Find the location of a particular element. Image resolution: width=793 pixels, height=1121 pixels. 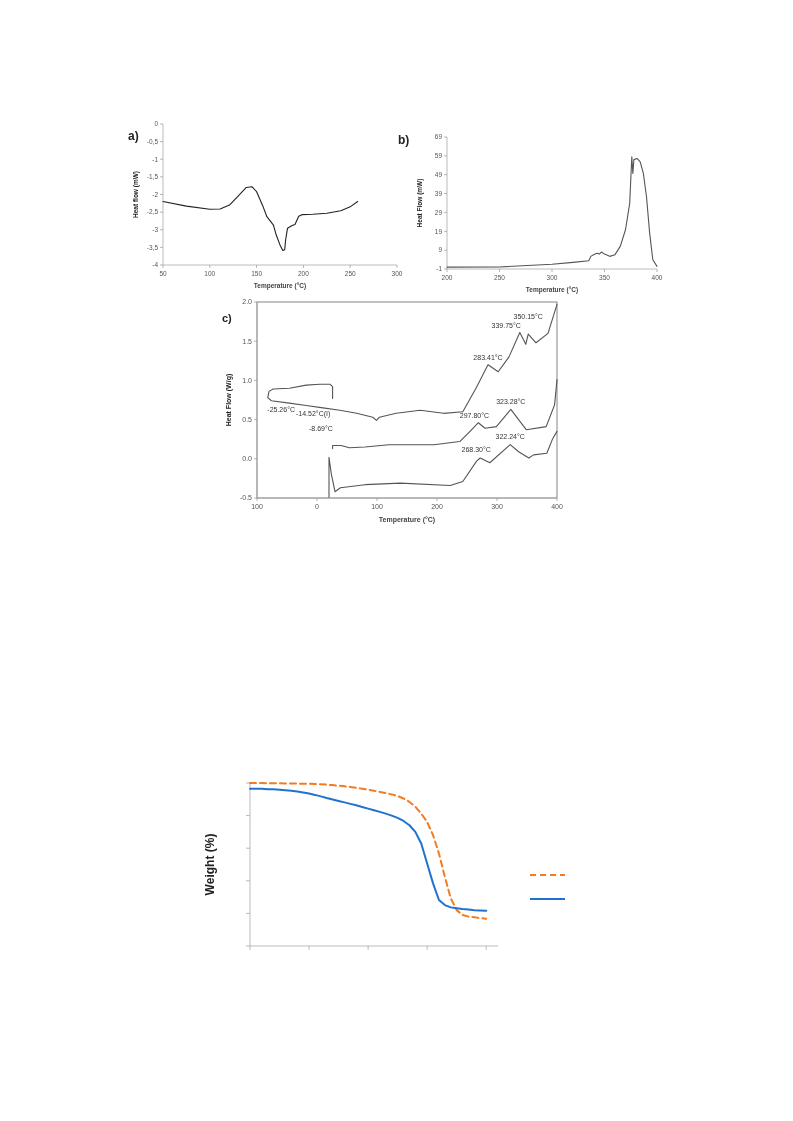

chart-title: a) is located at coordinates (133, 136).